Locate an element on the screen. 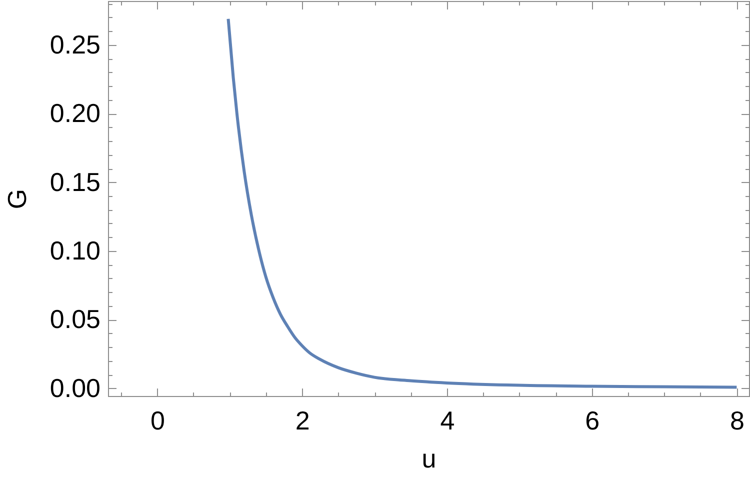  x-tick-label: 8 is located at coordinates (737, 421).